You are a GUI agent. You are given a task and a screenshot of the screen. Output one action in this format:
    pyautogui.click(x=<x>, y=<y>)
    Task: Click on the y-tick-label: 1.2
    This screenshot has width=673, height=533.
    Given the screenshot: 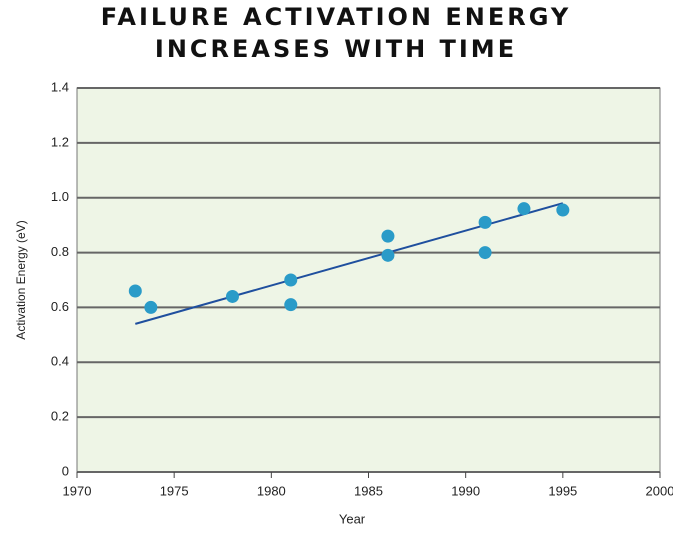 What is the action you would take?
    pyautogui.click(x=60, y=141)
    